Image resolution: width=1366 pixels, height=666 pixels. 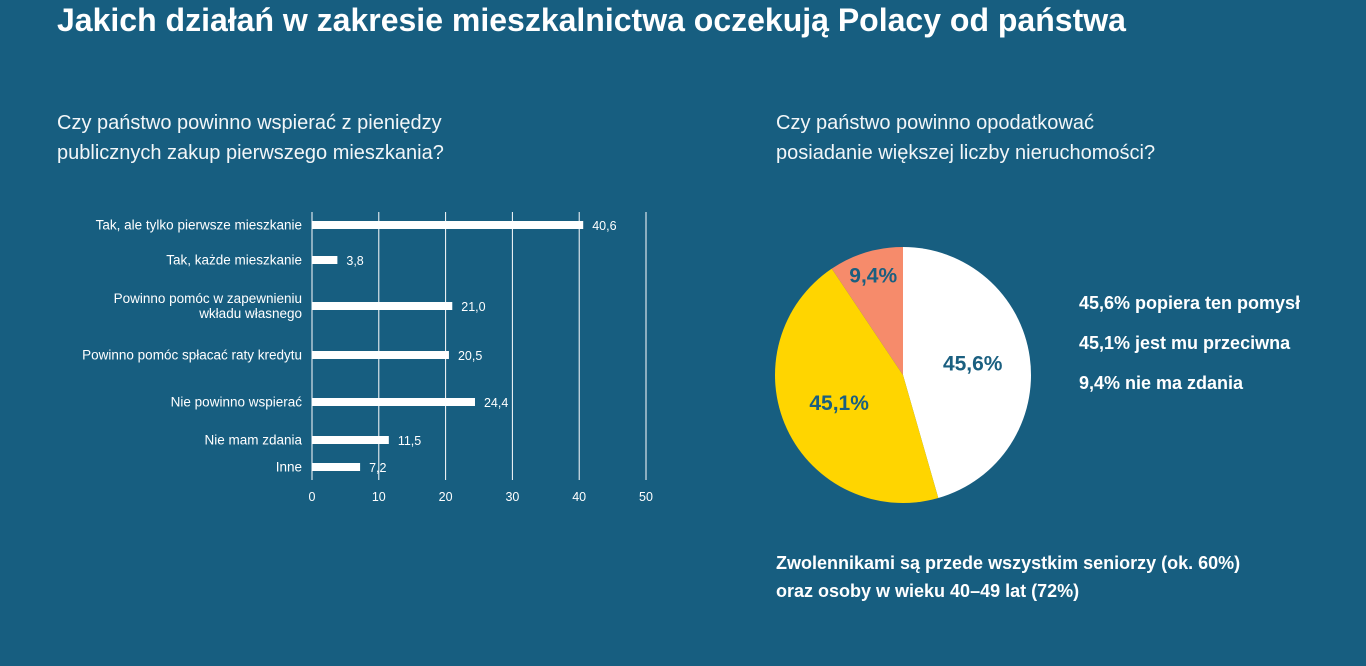 What do you see at coordinates (973, 364) in the screenshot?
I see `slice-label: 45,6%` at bounding box center [973, 364].